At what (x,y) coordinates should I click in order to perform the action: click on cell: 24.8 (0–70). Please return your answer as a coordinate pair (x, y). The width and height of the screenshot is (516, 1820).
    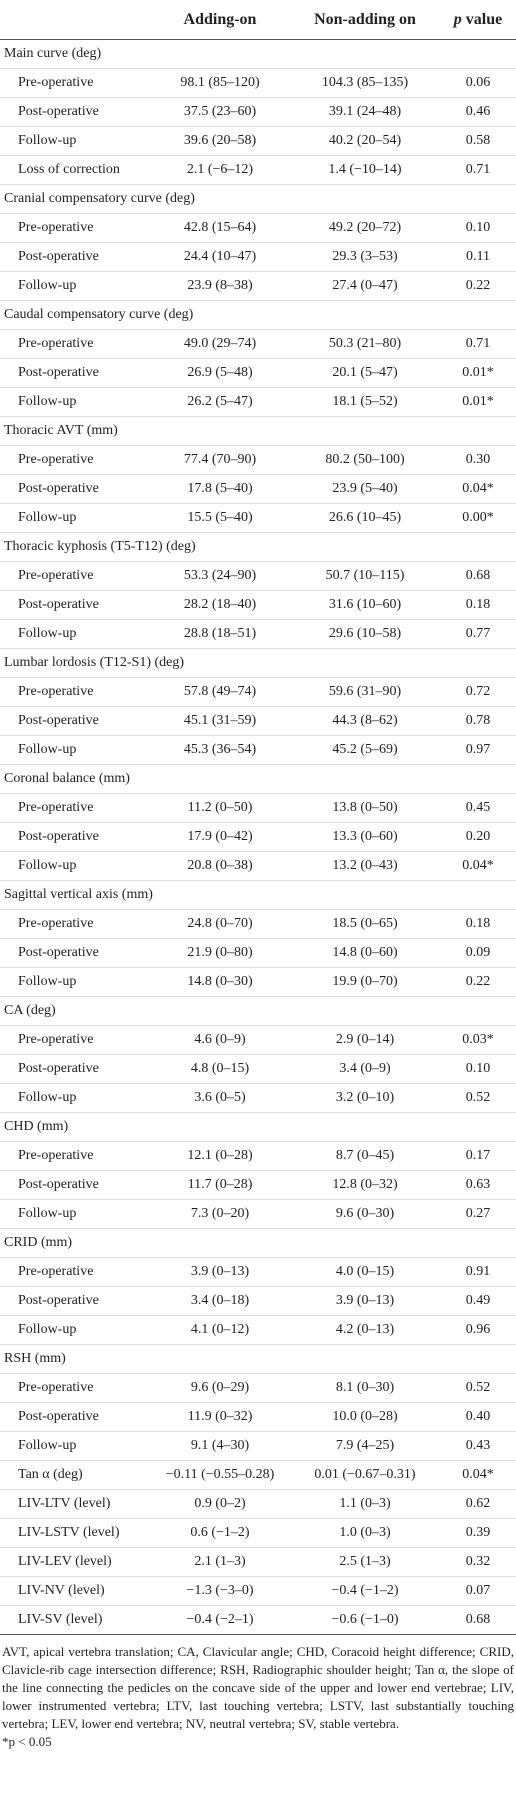
    Looking at the image, I should click on (220, 924).